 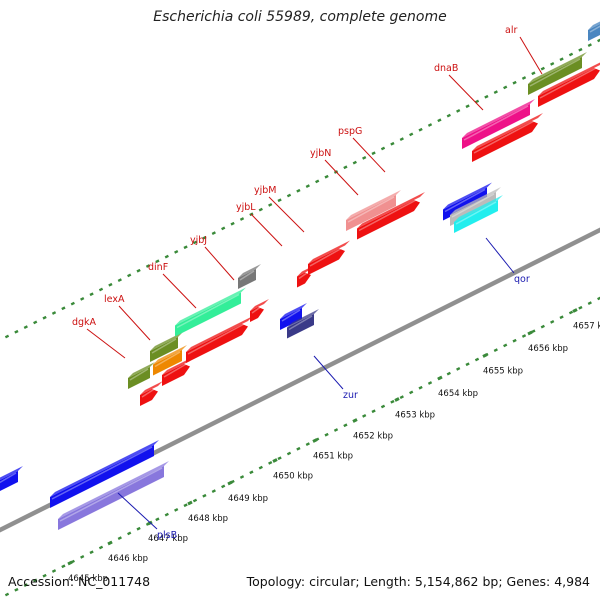 I want to click on gene-dnaB, so click(x=507, y=137).